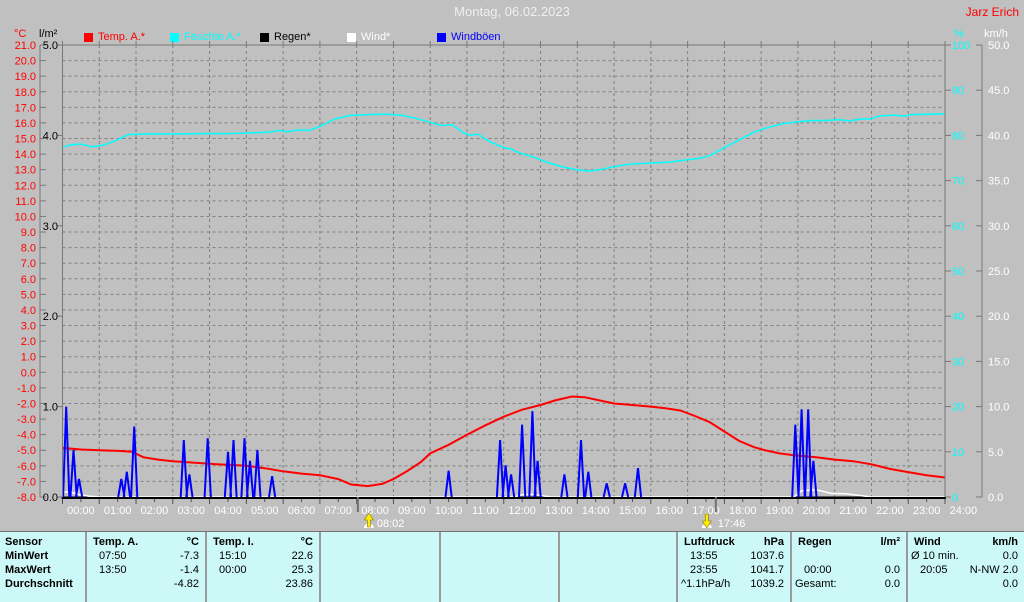 The image size is (1024, 602). Describe the element at coordinates (28, 264) in the screenshot. I see `svg-text: 7.0` at that location.